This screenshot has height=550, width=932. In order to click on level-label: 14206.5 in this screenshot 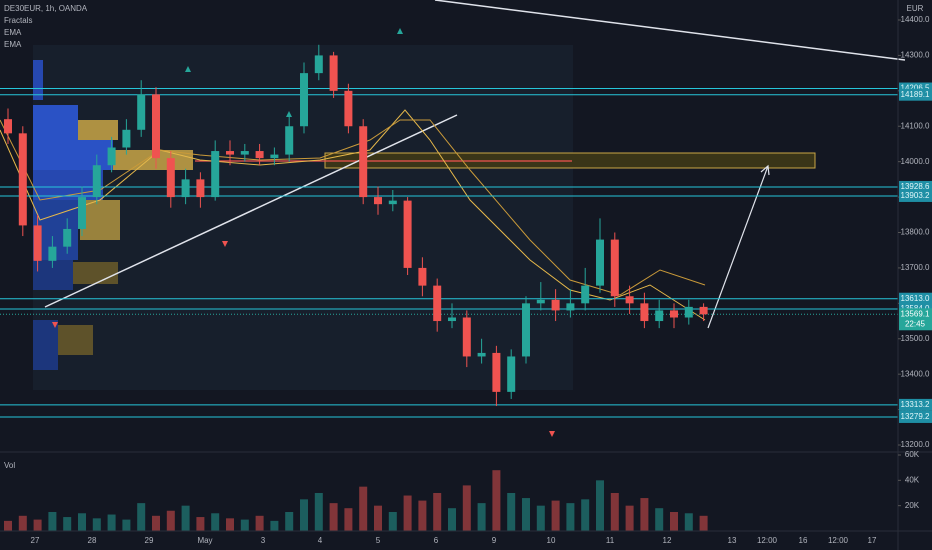, I will do `click(915, 88)`.